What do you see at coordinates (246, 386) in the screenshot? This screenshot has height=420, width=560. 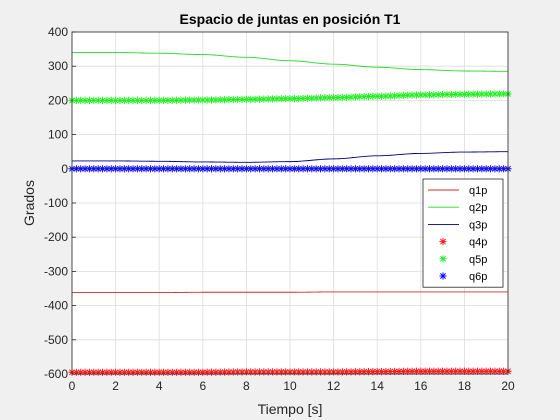 I see `x-tick-label: 8` at bounding box center [246, 386].